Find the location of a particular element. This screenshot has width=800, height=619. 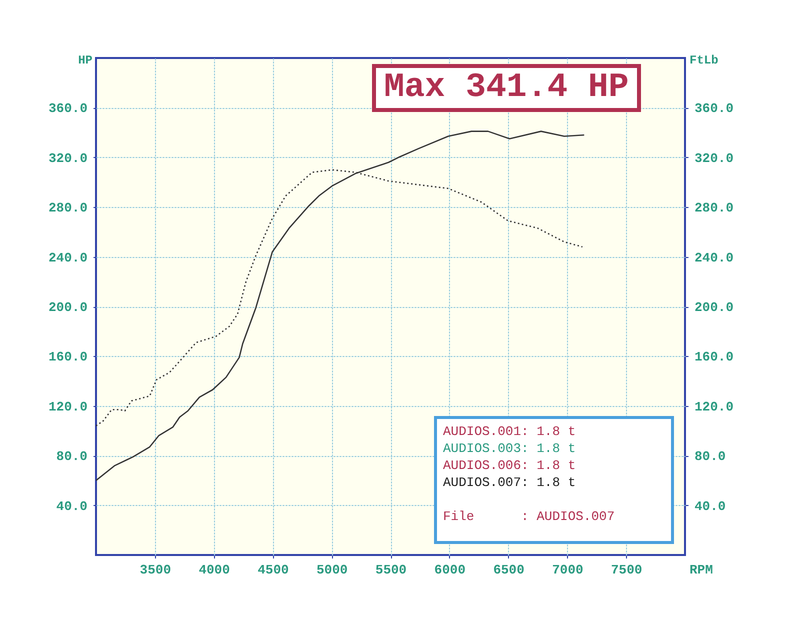

y2-tick-label: 200.0 is located at coordinates (714, 307).